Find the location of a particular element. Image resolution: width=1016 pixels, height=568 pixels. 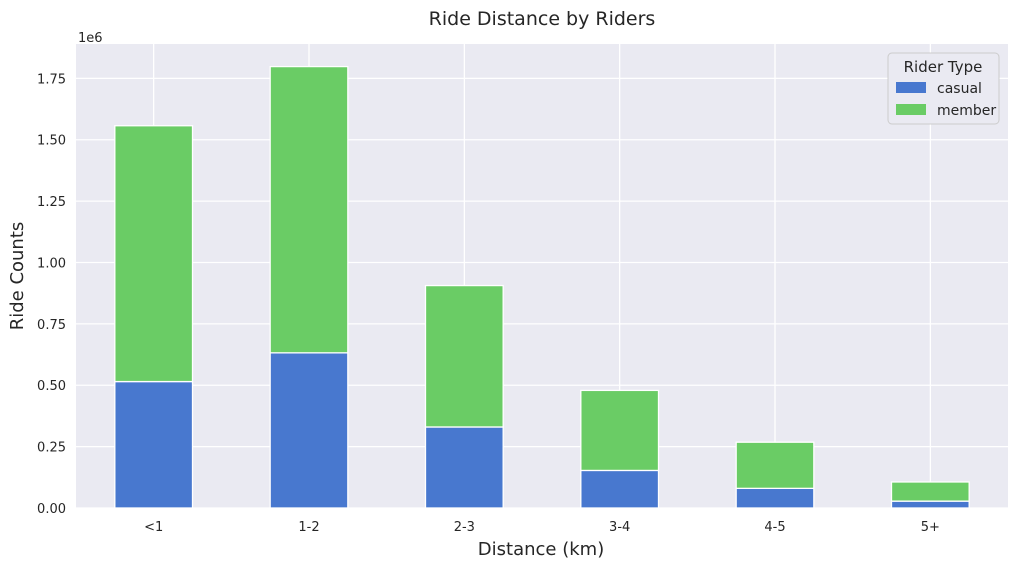

y-tick-label: 0.50 is located at coordinates (51, 386).